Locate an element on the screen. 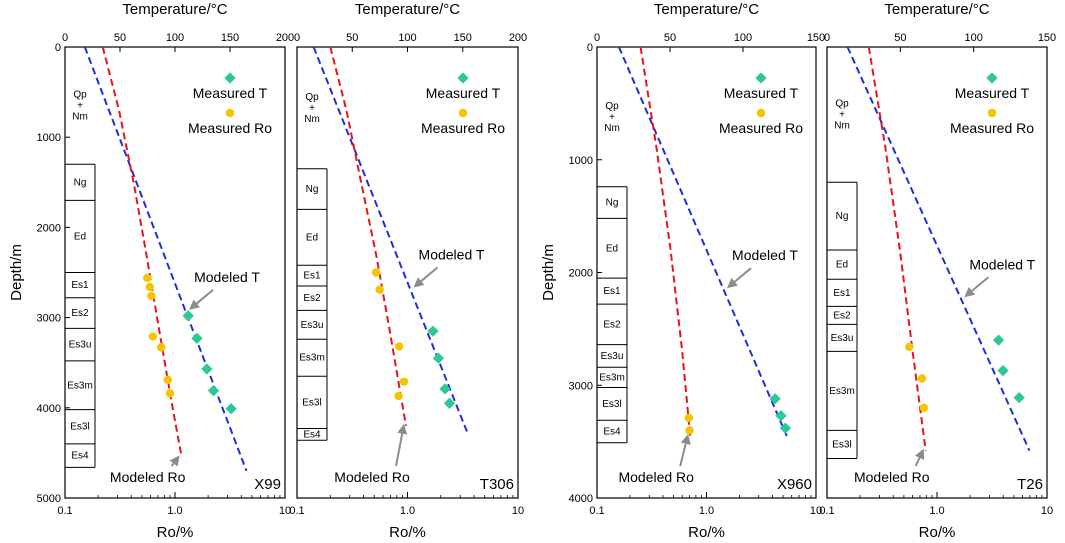 This screenshot has height=543, width=1065. modeled-ro-annotation: Modeled Ro is located at coordinates (148, 477).